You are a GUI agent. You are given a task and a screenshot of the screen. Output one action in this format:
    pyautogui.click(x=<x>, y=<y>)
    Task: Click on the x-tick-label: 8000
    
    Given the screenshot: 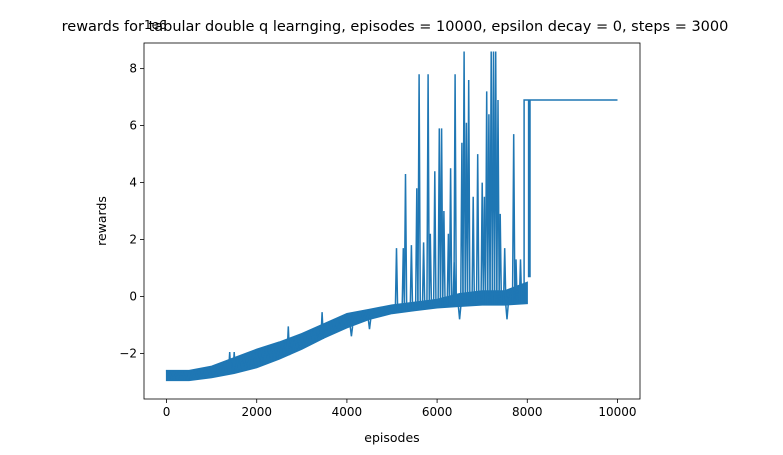 What is the action you would take?
    pyautogui.click(x=527, y=412)
    